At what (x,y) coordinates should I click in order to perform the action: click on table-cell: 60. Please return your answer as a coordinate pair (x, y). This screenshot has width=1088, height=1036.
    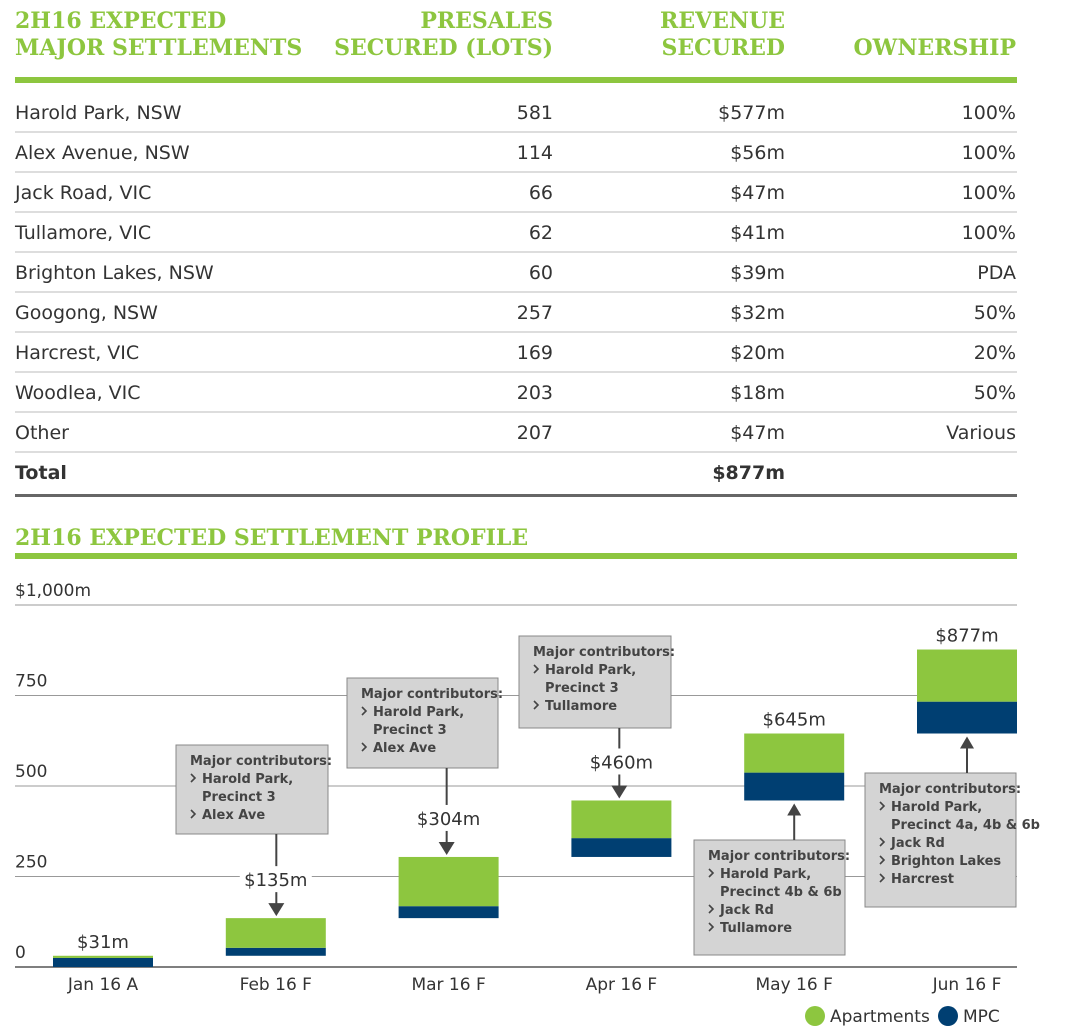
    Looking at the image, I should click on (541, 273).